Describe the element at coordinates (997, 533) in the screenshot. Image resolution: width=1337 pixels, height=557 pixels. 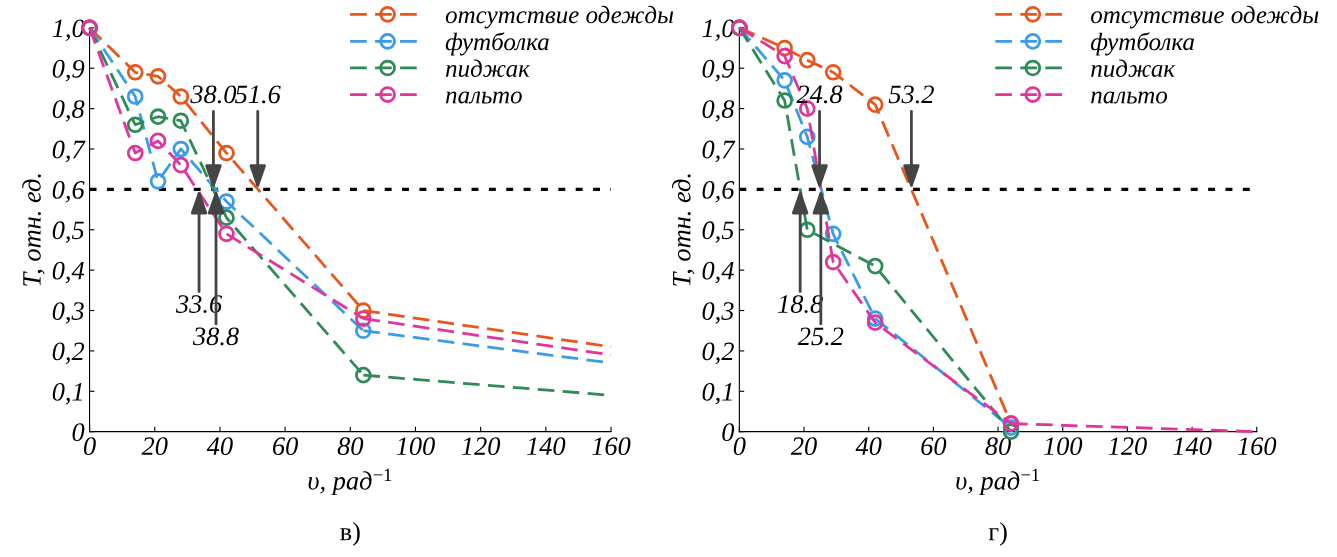
I see `text: г)` at that location.